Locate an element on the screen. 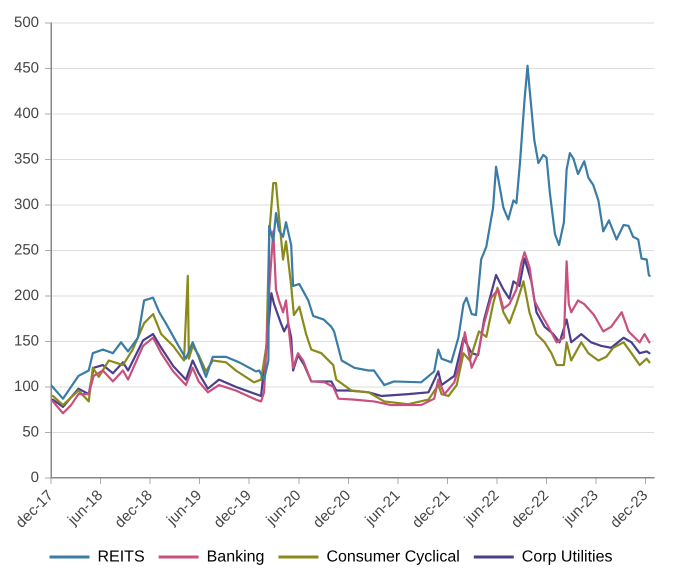  y-tick-label: 350 is located at coordinates (27, 159).